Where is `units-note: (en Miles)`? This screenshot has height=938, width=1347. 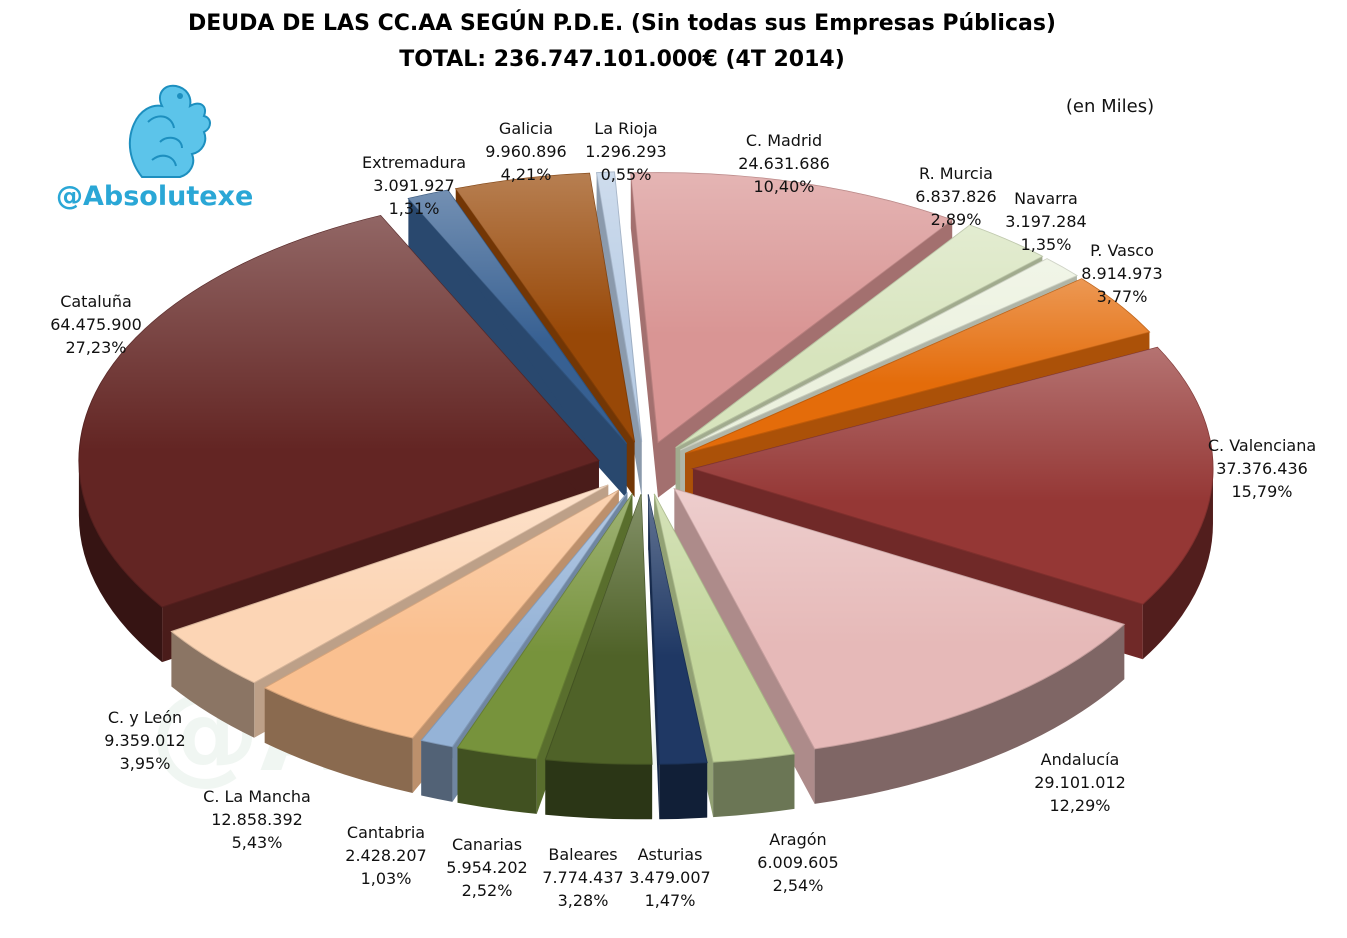
units-note: (en Miles) is located at coordinates (1110, 106).